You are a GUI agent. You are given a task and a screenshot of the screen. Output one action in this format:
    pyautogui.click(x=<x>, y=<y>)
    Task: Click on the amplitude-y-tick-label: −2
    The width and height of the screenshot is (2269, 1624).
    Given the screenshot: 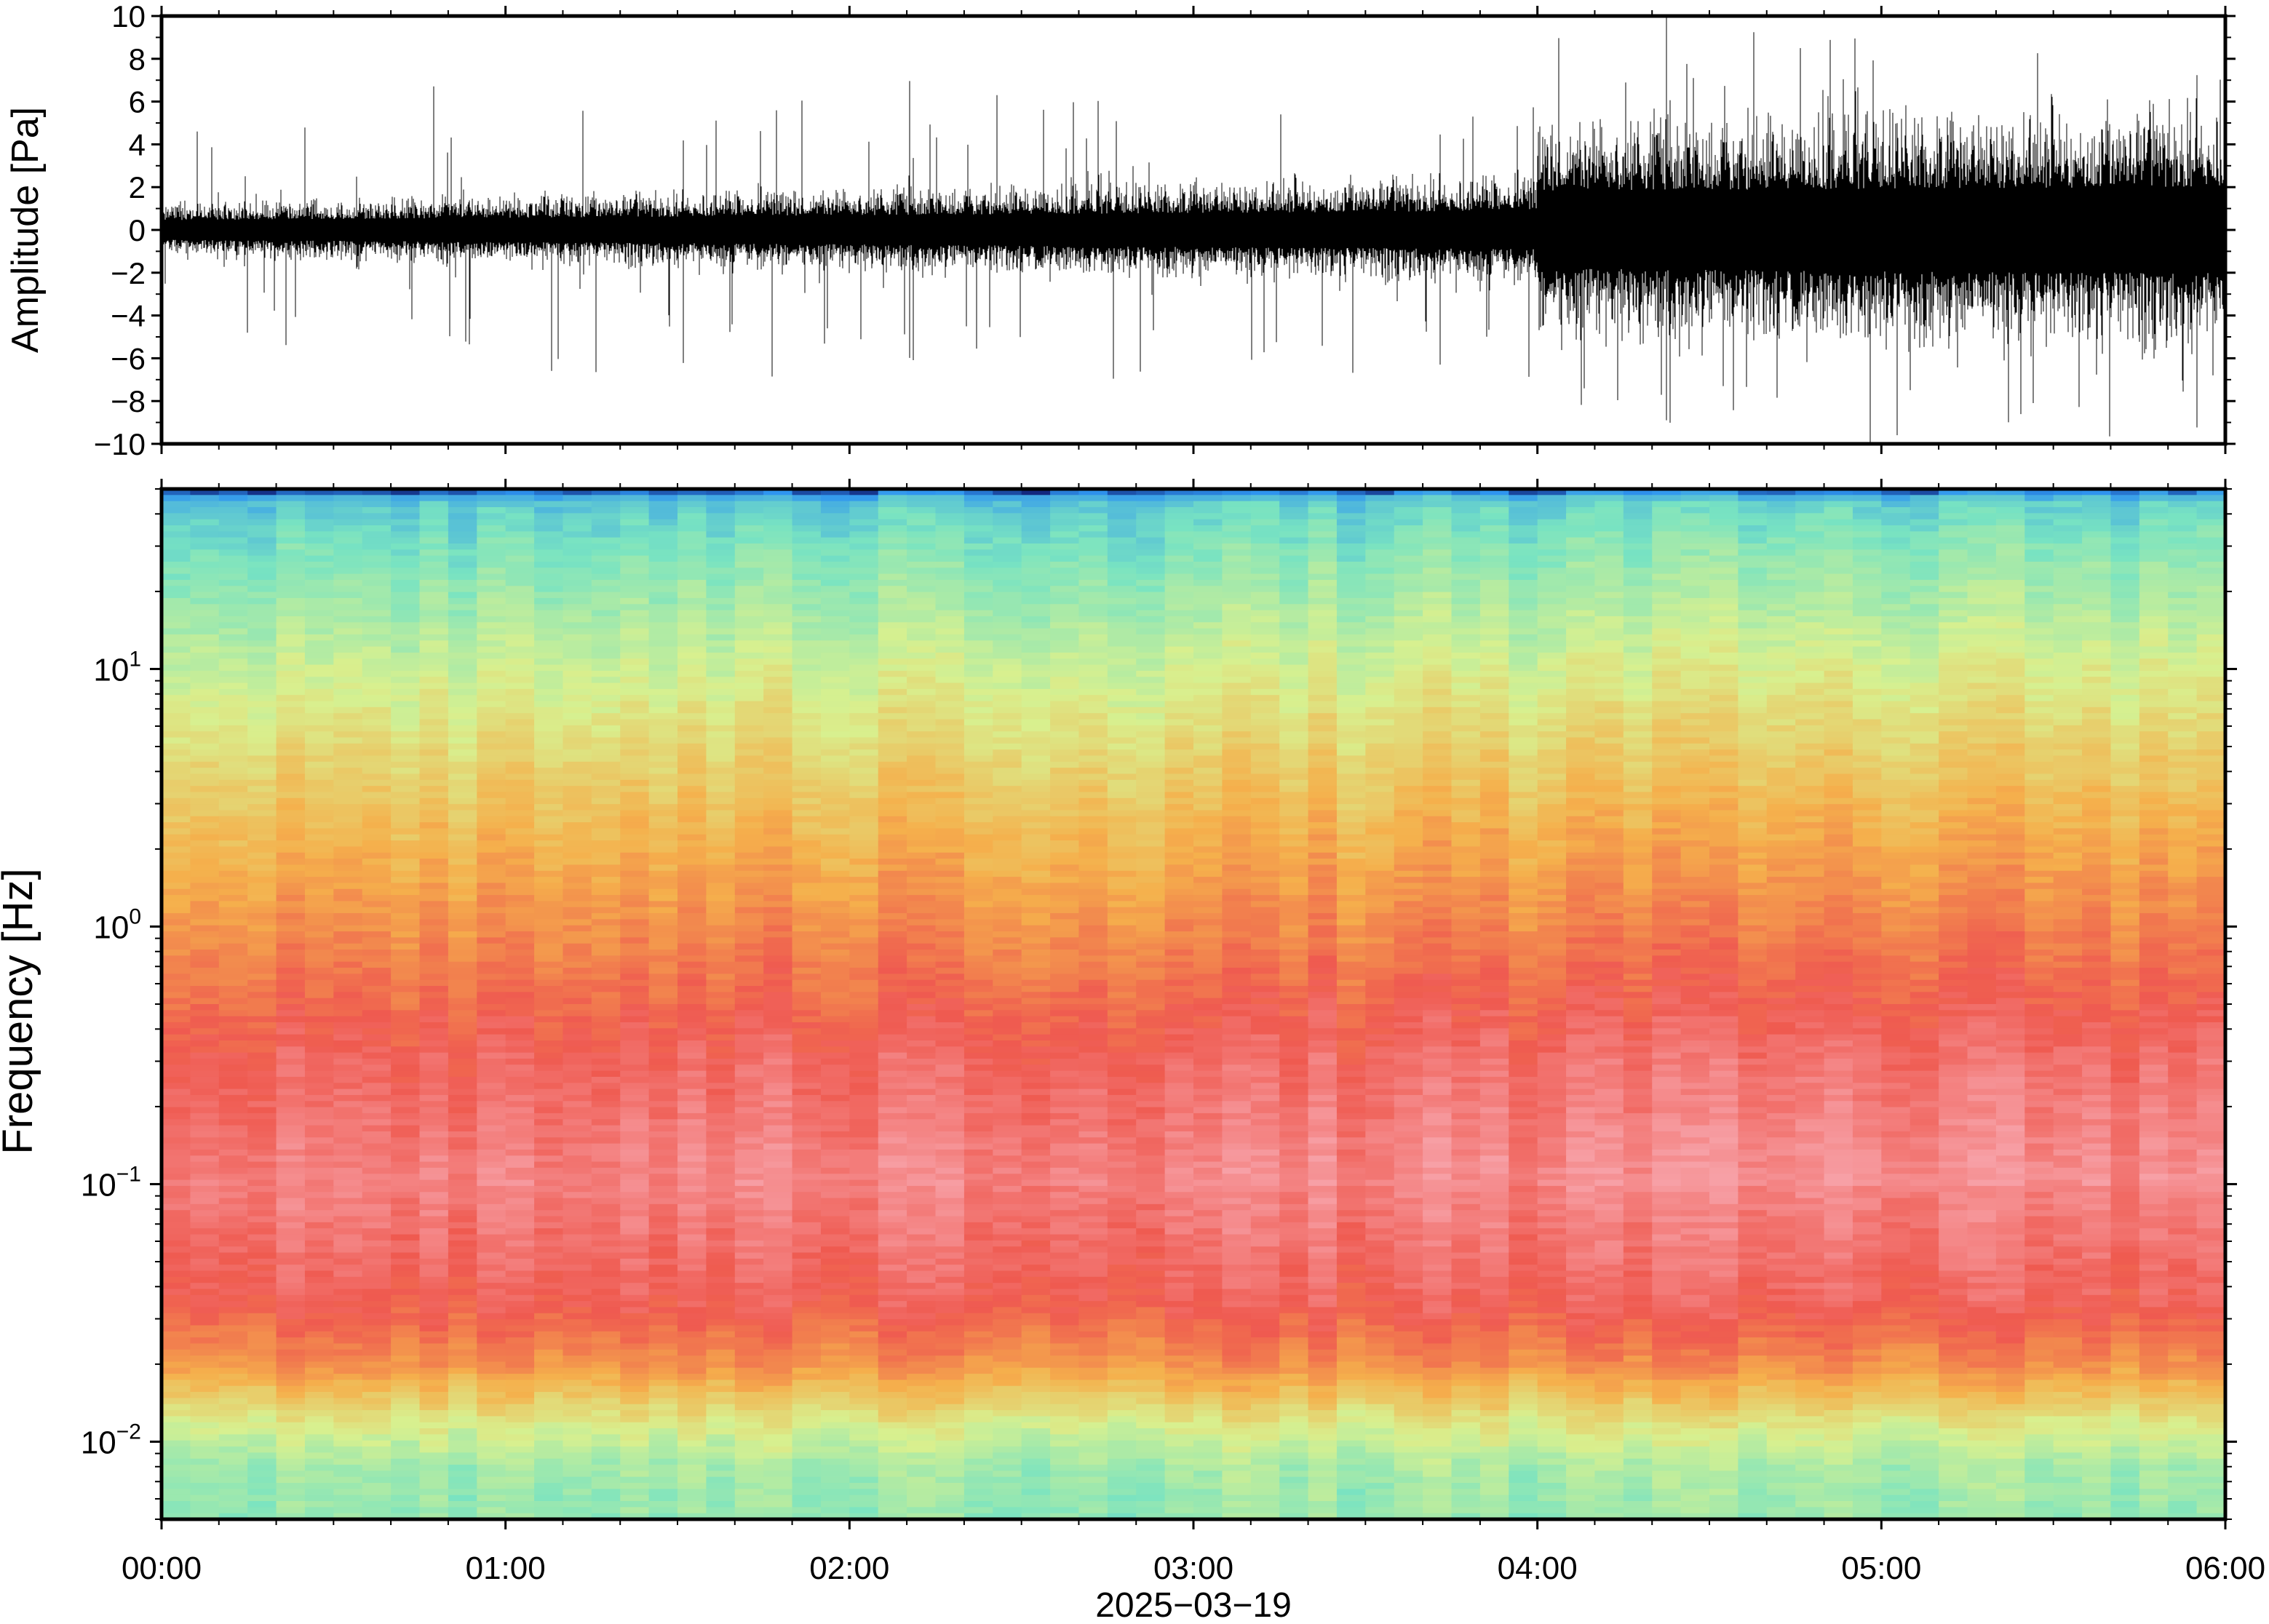 What is the action you would take?
    pyautogui.click(x=128, y=273)
    